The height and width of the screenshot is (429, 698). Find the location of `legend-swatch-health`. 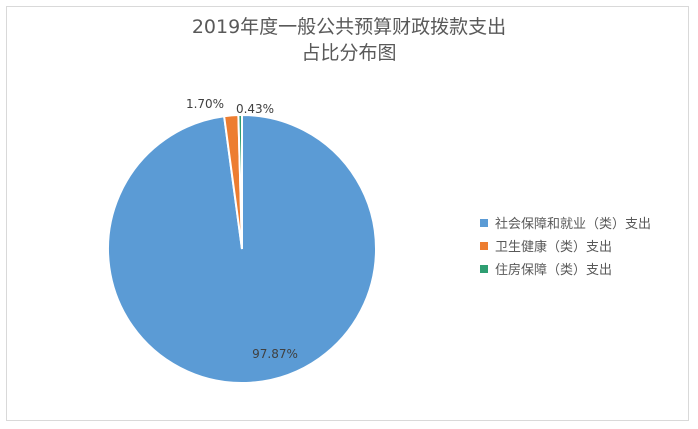

legend-swatch-health is located at coordinates (484, 245).